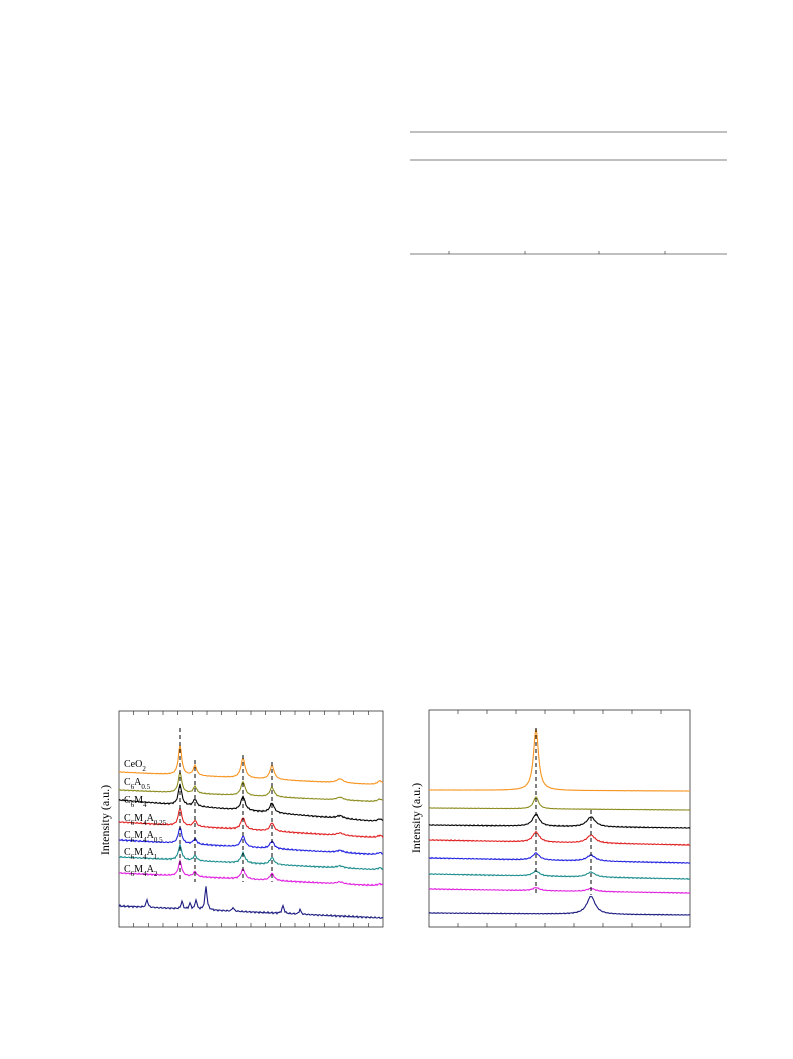 This screenshot has height=1059, width=793. What do you see at coordinates (156, 857) in the screenshot?
I see `subscript: 1` at bounding box center [156, 857].